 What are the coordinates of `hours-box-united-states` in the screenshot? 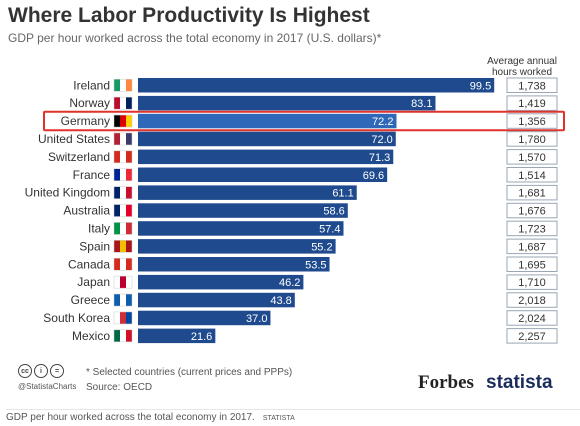 It's located at (532, 139).